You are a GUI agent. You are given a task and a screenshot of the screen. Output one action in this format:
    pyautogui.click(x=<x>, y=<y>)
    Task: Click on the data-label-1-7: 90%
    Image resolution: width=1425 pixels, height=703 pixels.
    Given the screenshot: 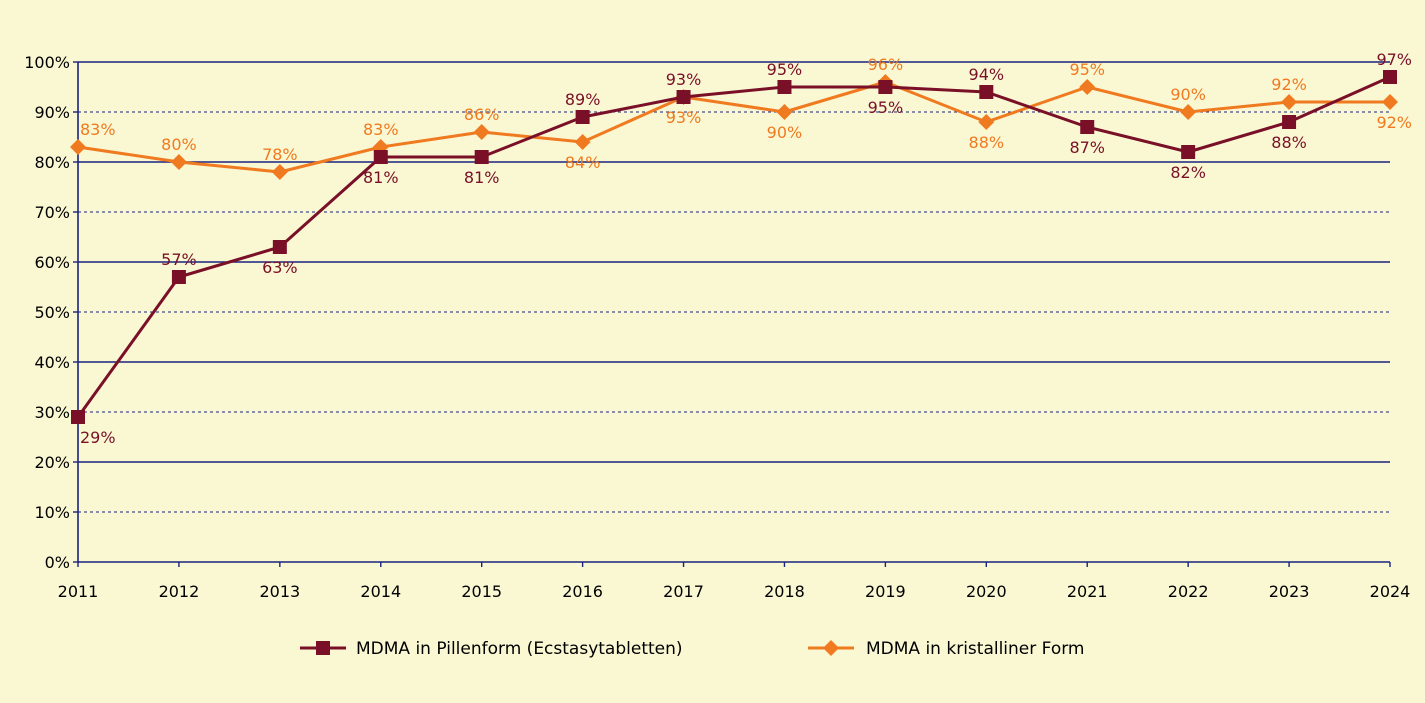 What is the action you would take?
    pyautogui.click(x=785, y=132)
    